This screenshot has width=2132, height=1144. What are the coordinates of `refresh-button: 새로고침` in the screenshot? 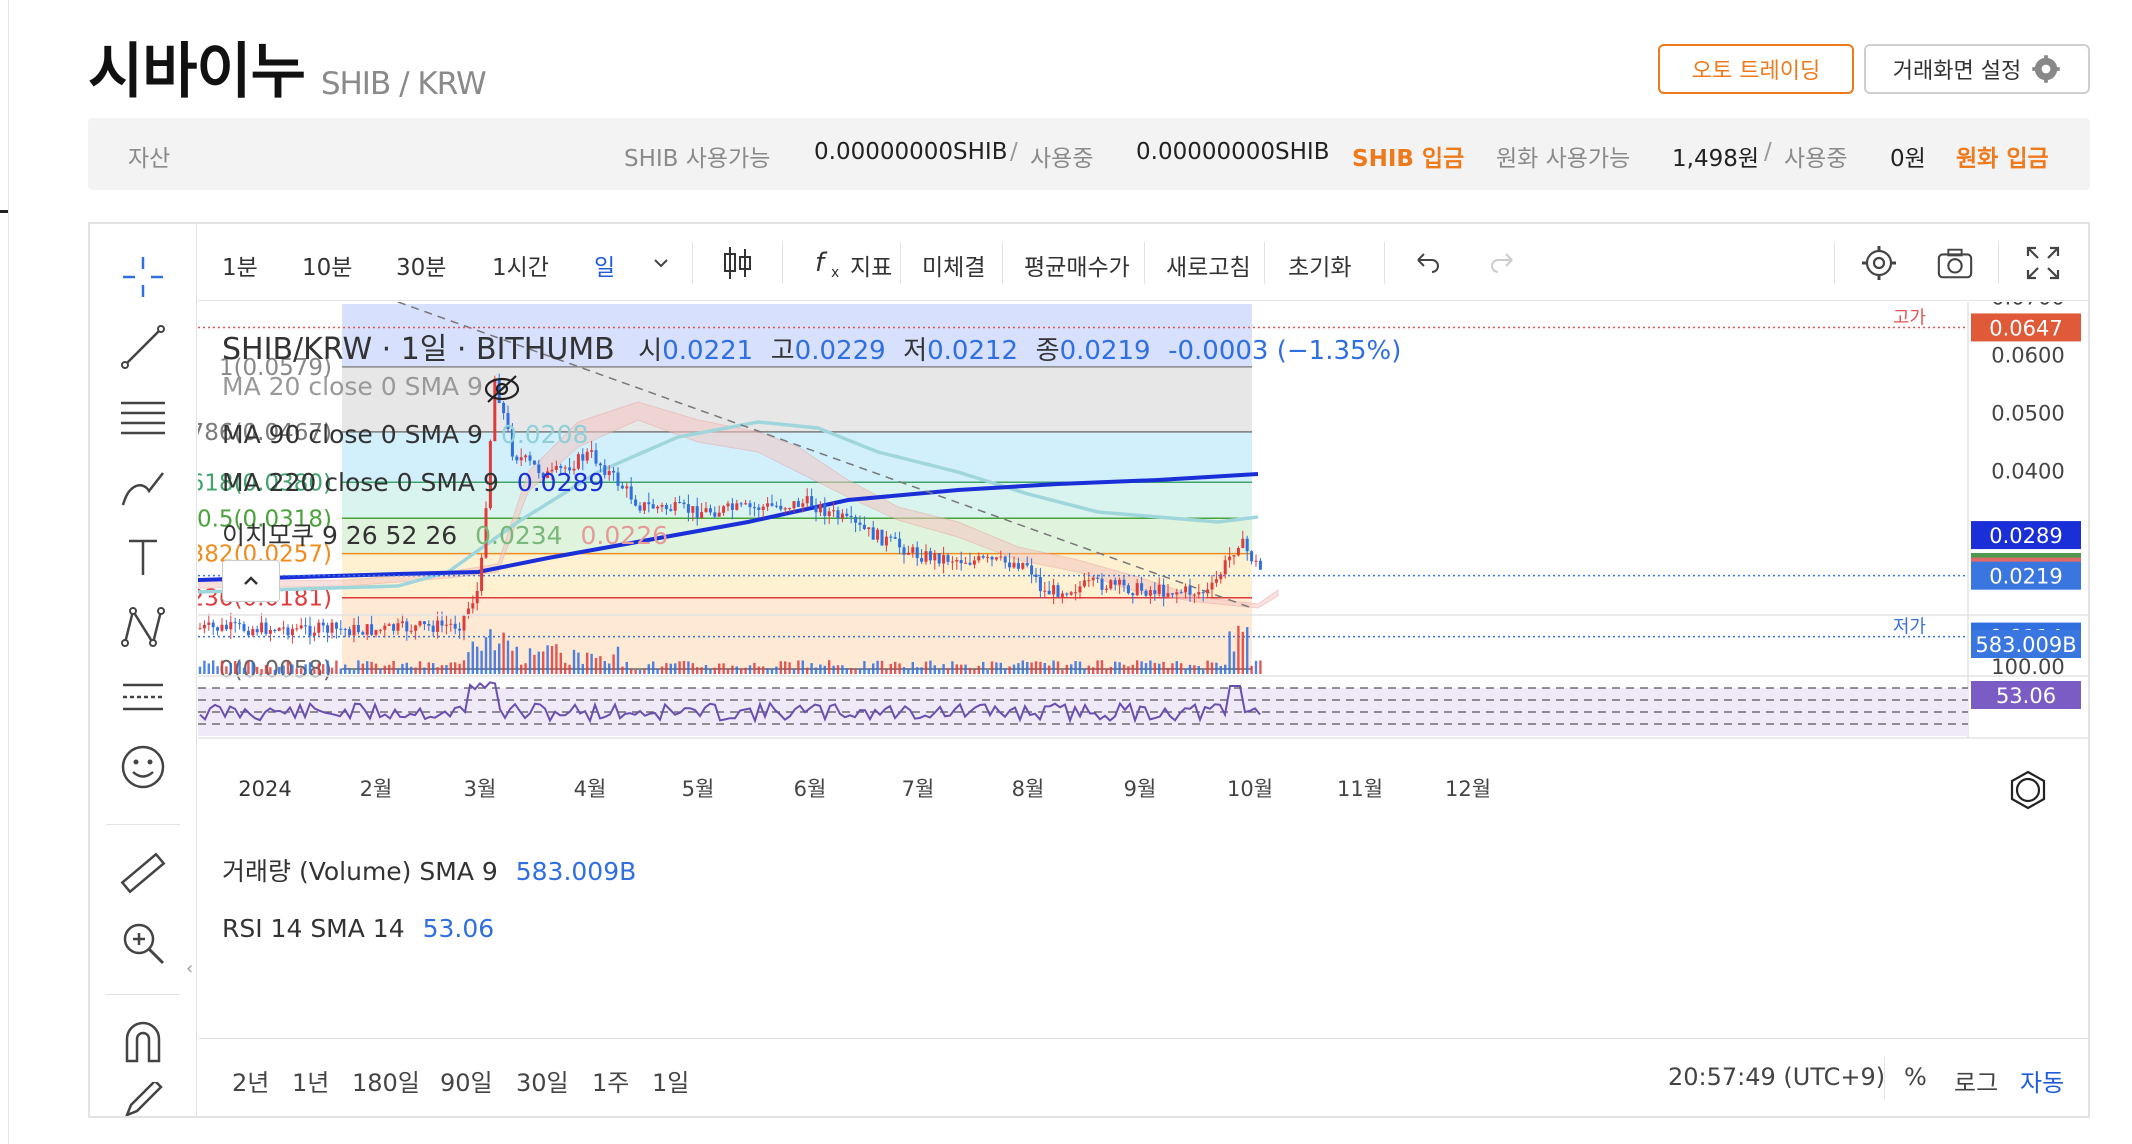 It's located at (1208, 268).